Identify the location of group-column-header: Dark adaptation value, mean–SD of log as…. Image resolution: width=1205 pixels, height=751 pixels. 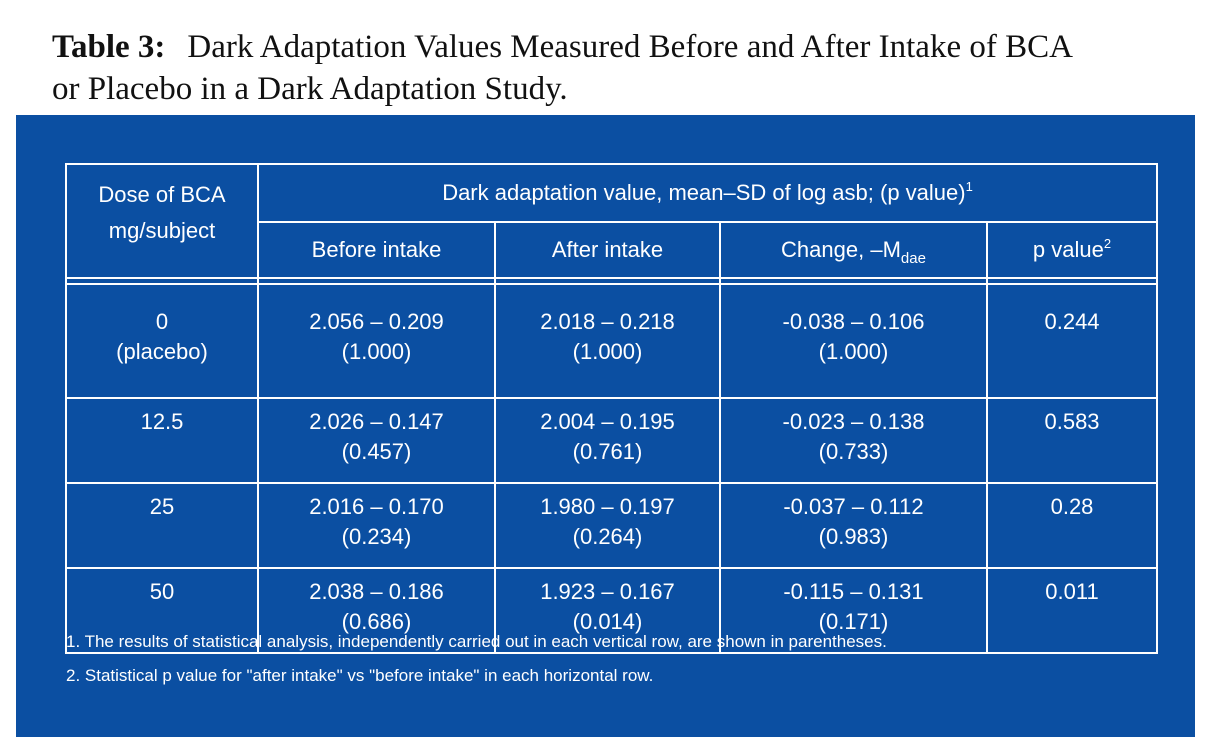
(707, 193).